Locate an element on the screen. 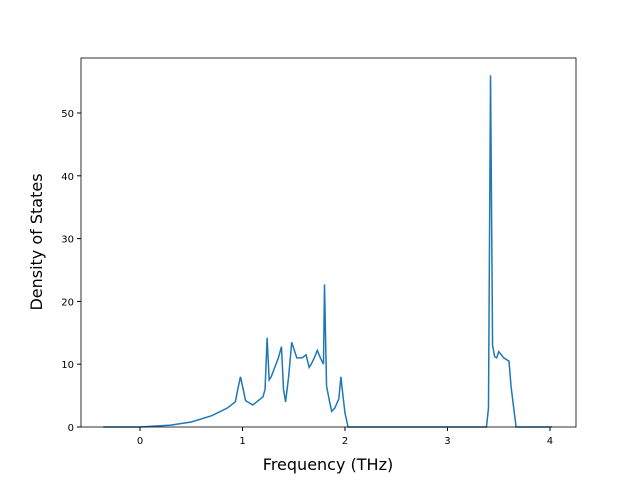 This screenshot has height=480, width=640. y-tick-label: 50 is located at coordinates (67, 114).